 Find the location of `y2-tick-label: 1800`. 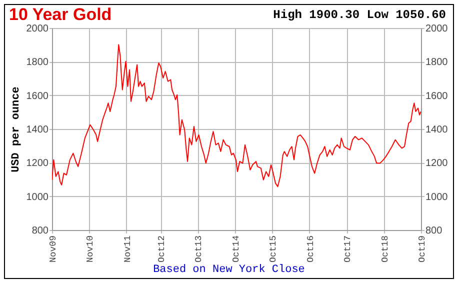

y2-tick-label: 1800 is located at coordinates (437, 62).